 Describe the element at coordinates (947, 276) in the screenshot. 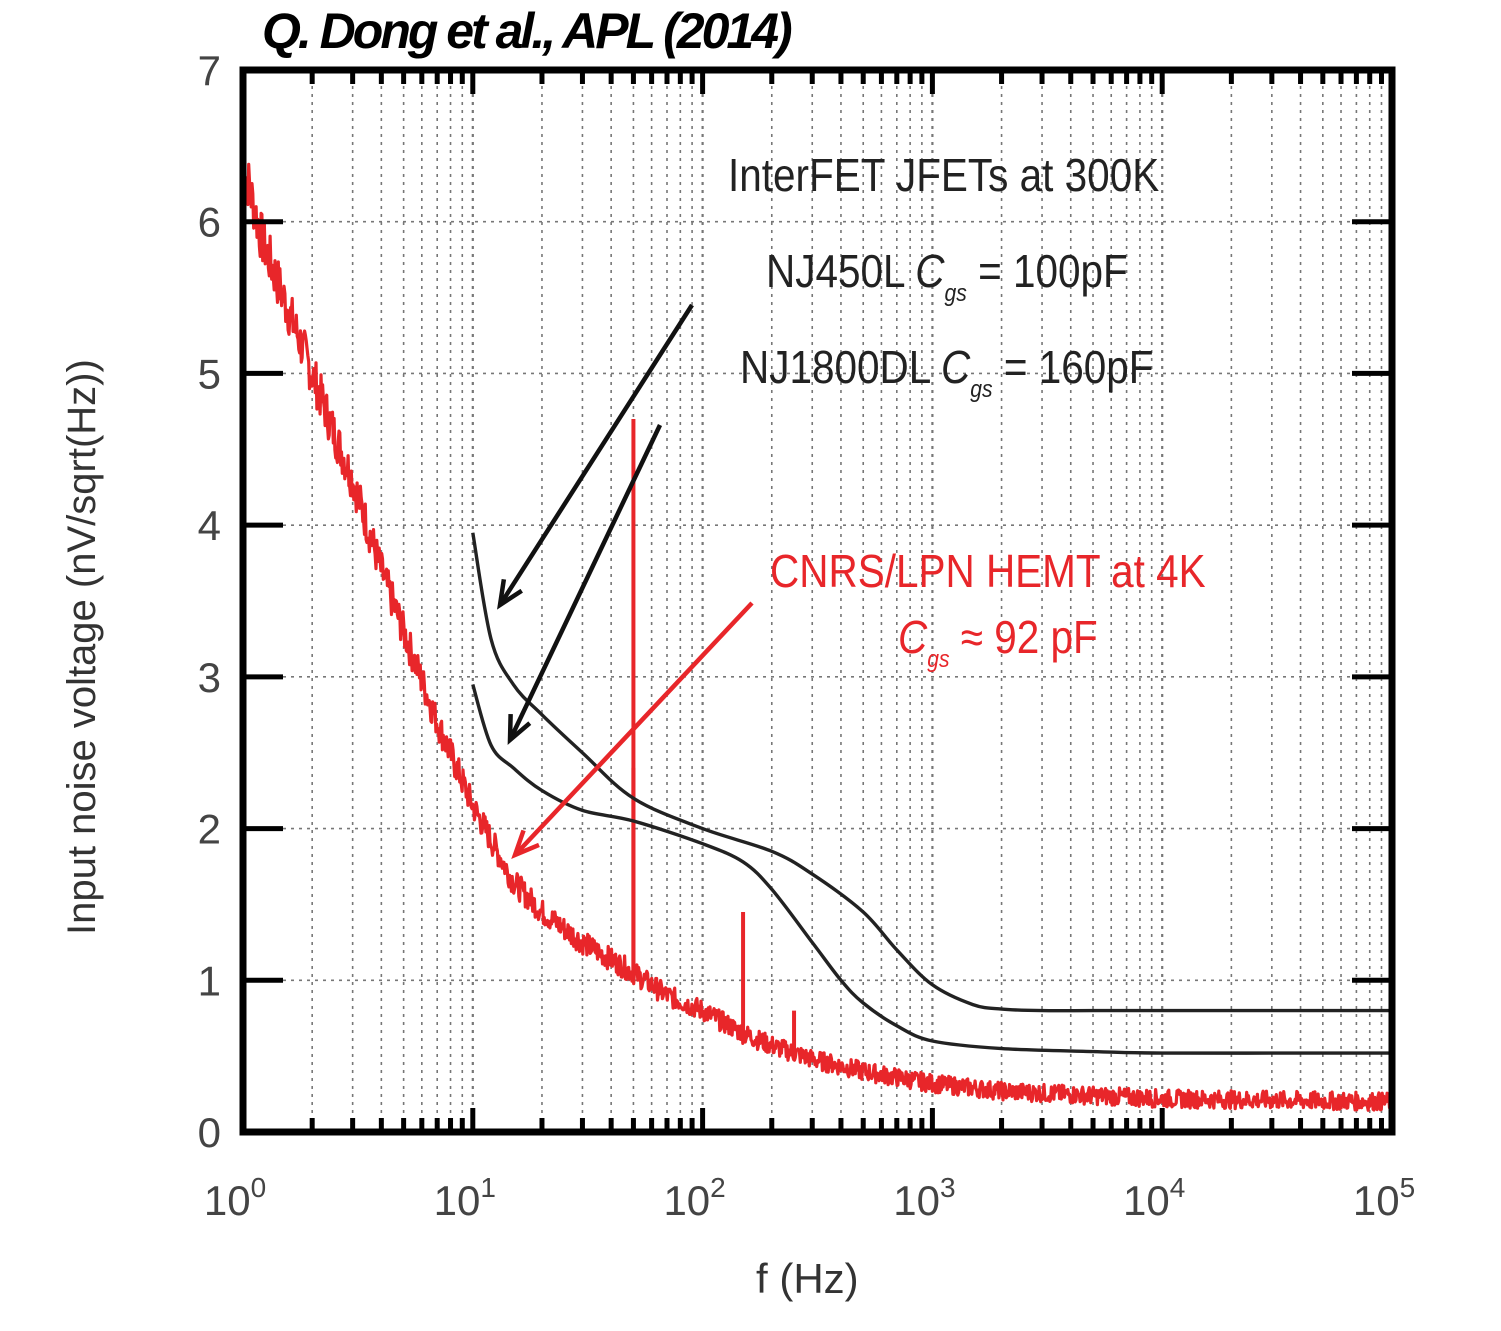

I see `nj450l-annotation: NJ450L Cgs = 100pF` at that location.